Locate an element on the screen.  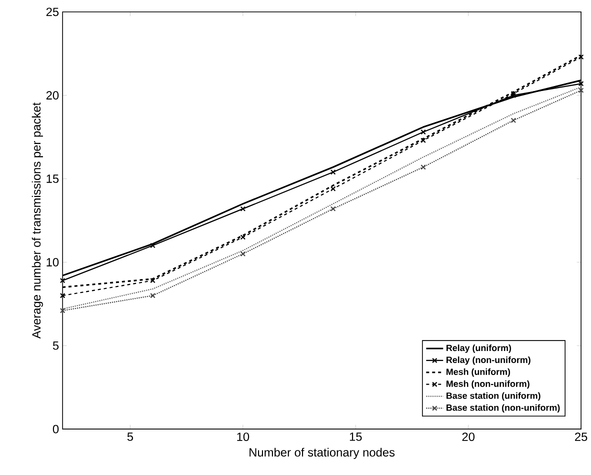
legend-label: Mesh (non-uniform) is located at coordinates (488, 384).